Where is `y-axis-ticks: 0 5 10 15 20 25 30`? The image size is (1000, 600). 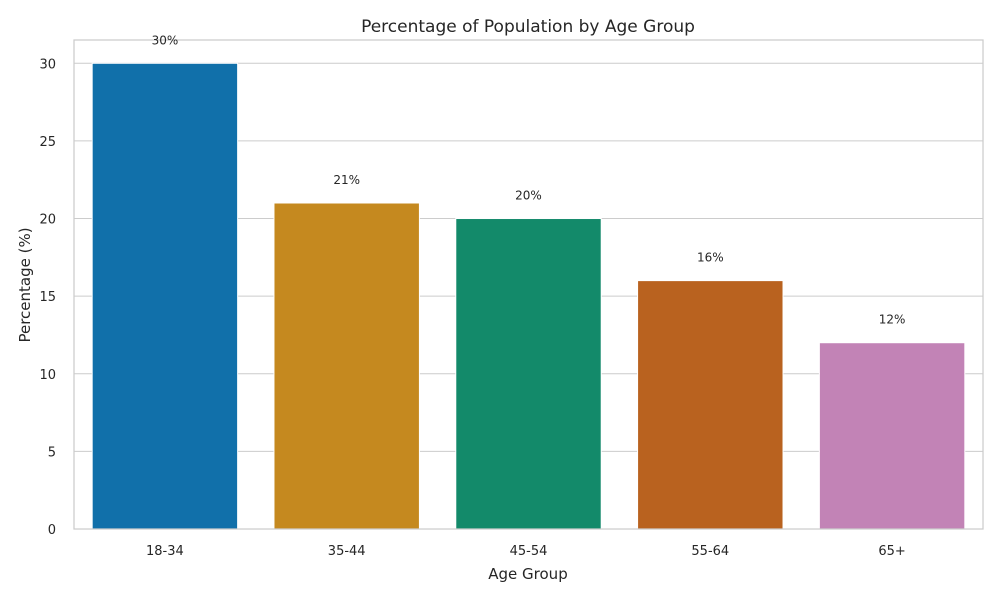 y-axis-ticks: 0 5 10 15 20 25 30 is located at coordinates (47, 297).